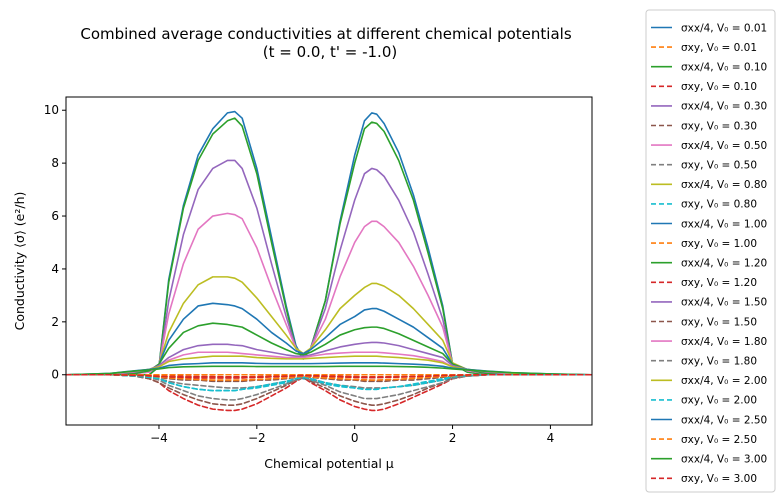 The height and width of the screenshot is (495, 780). What do you see at coordinates (453, 438) in the screenshot?
I see `x-tick-label: 2` at bounding box center [453, 438].